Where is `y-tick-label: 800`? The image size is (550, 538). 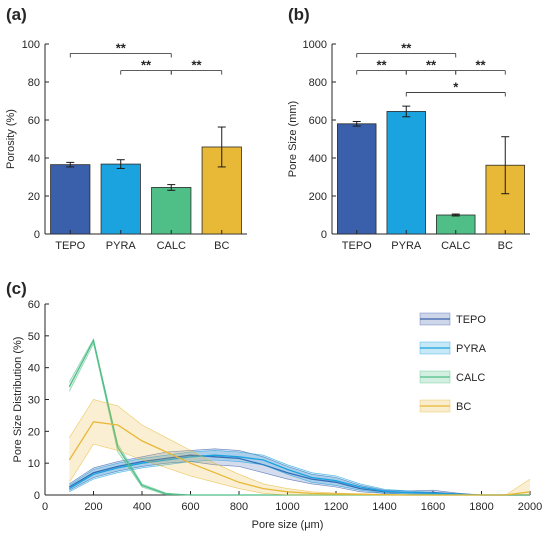
y-tick-label: 800 is located at coordinates (318, 83).